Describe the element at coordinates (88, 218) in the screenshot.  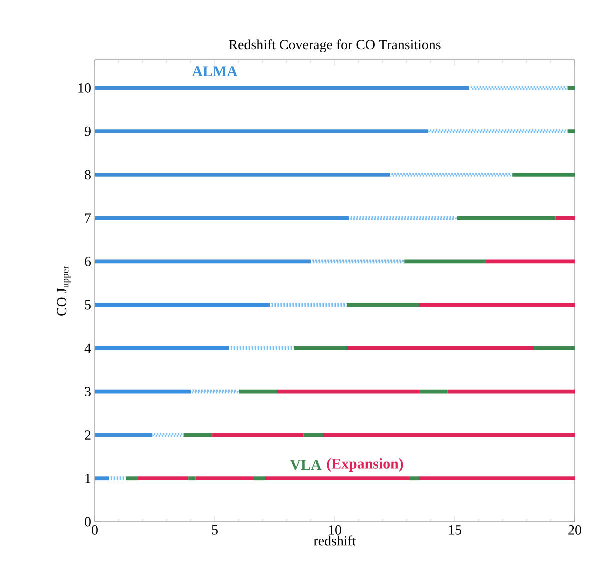
I see `y-tick-label: 7` at that location.